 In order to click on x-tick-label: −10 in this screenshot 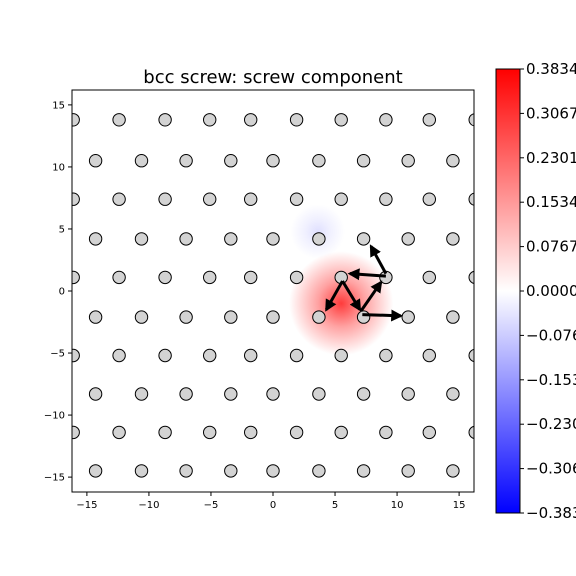, I will do `click(148, 505)`.